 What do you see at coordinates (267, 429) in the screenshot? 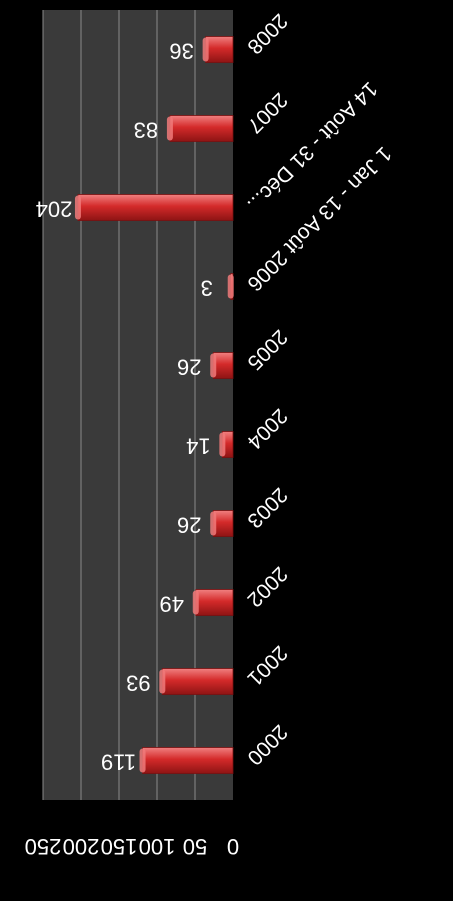
I see `category-label: 2004` at bounding box center [267, 429].